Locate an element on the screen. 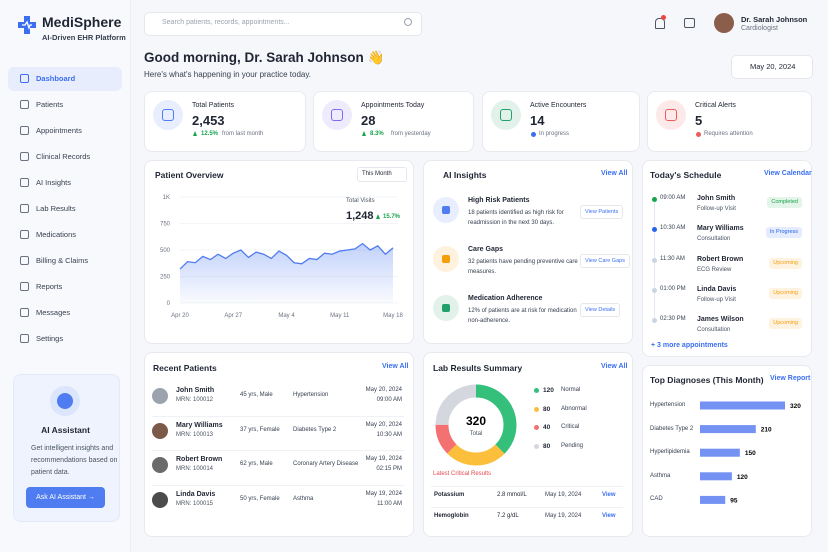 Image resolution: width=828 pixels, height=552 pixels. user-avatar is located at coordinates (724, 23).